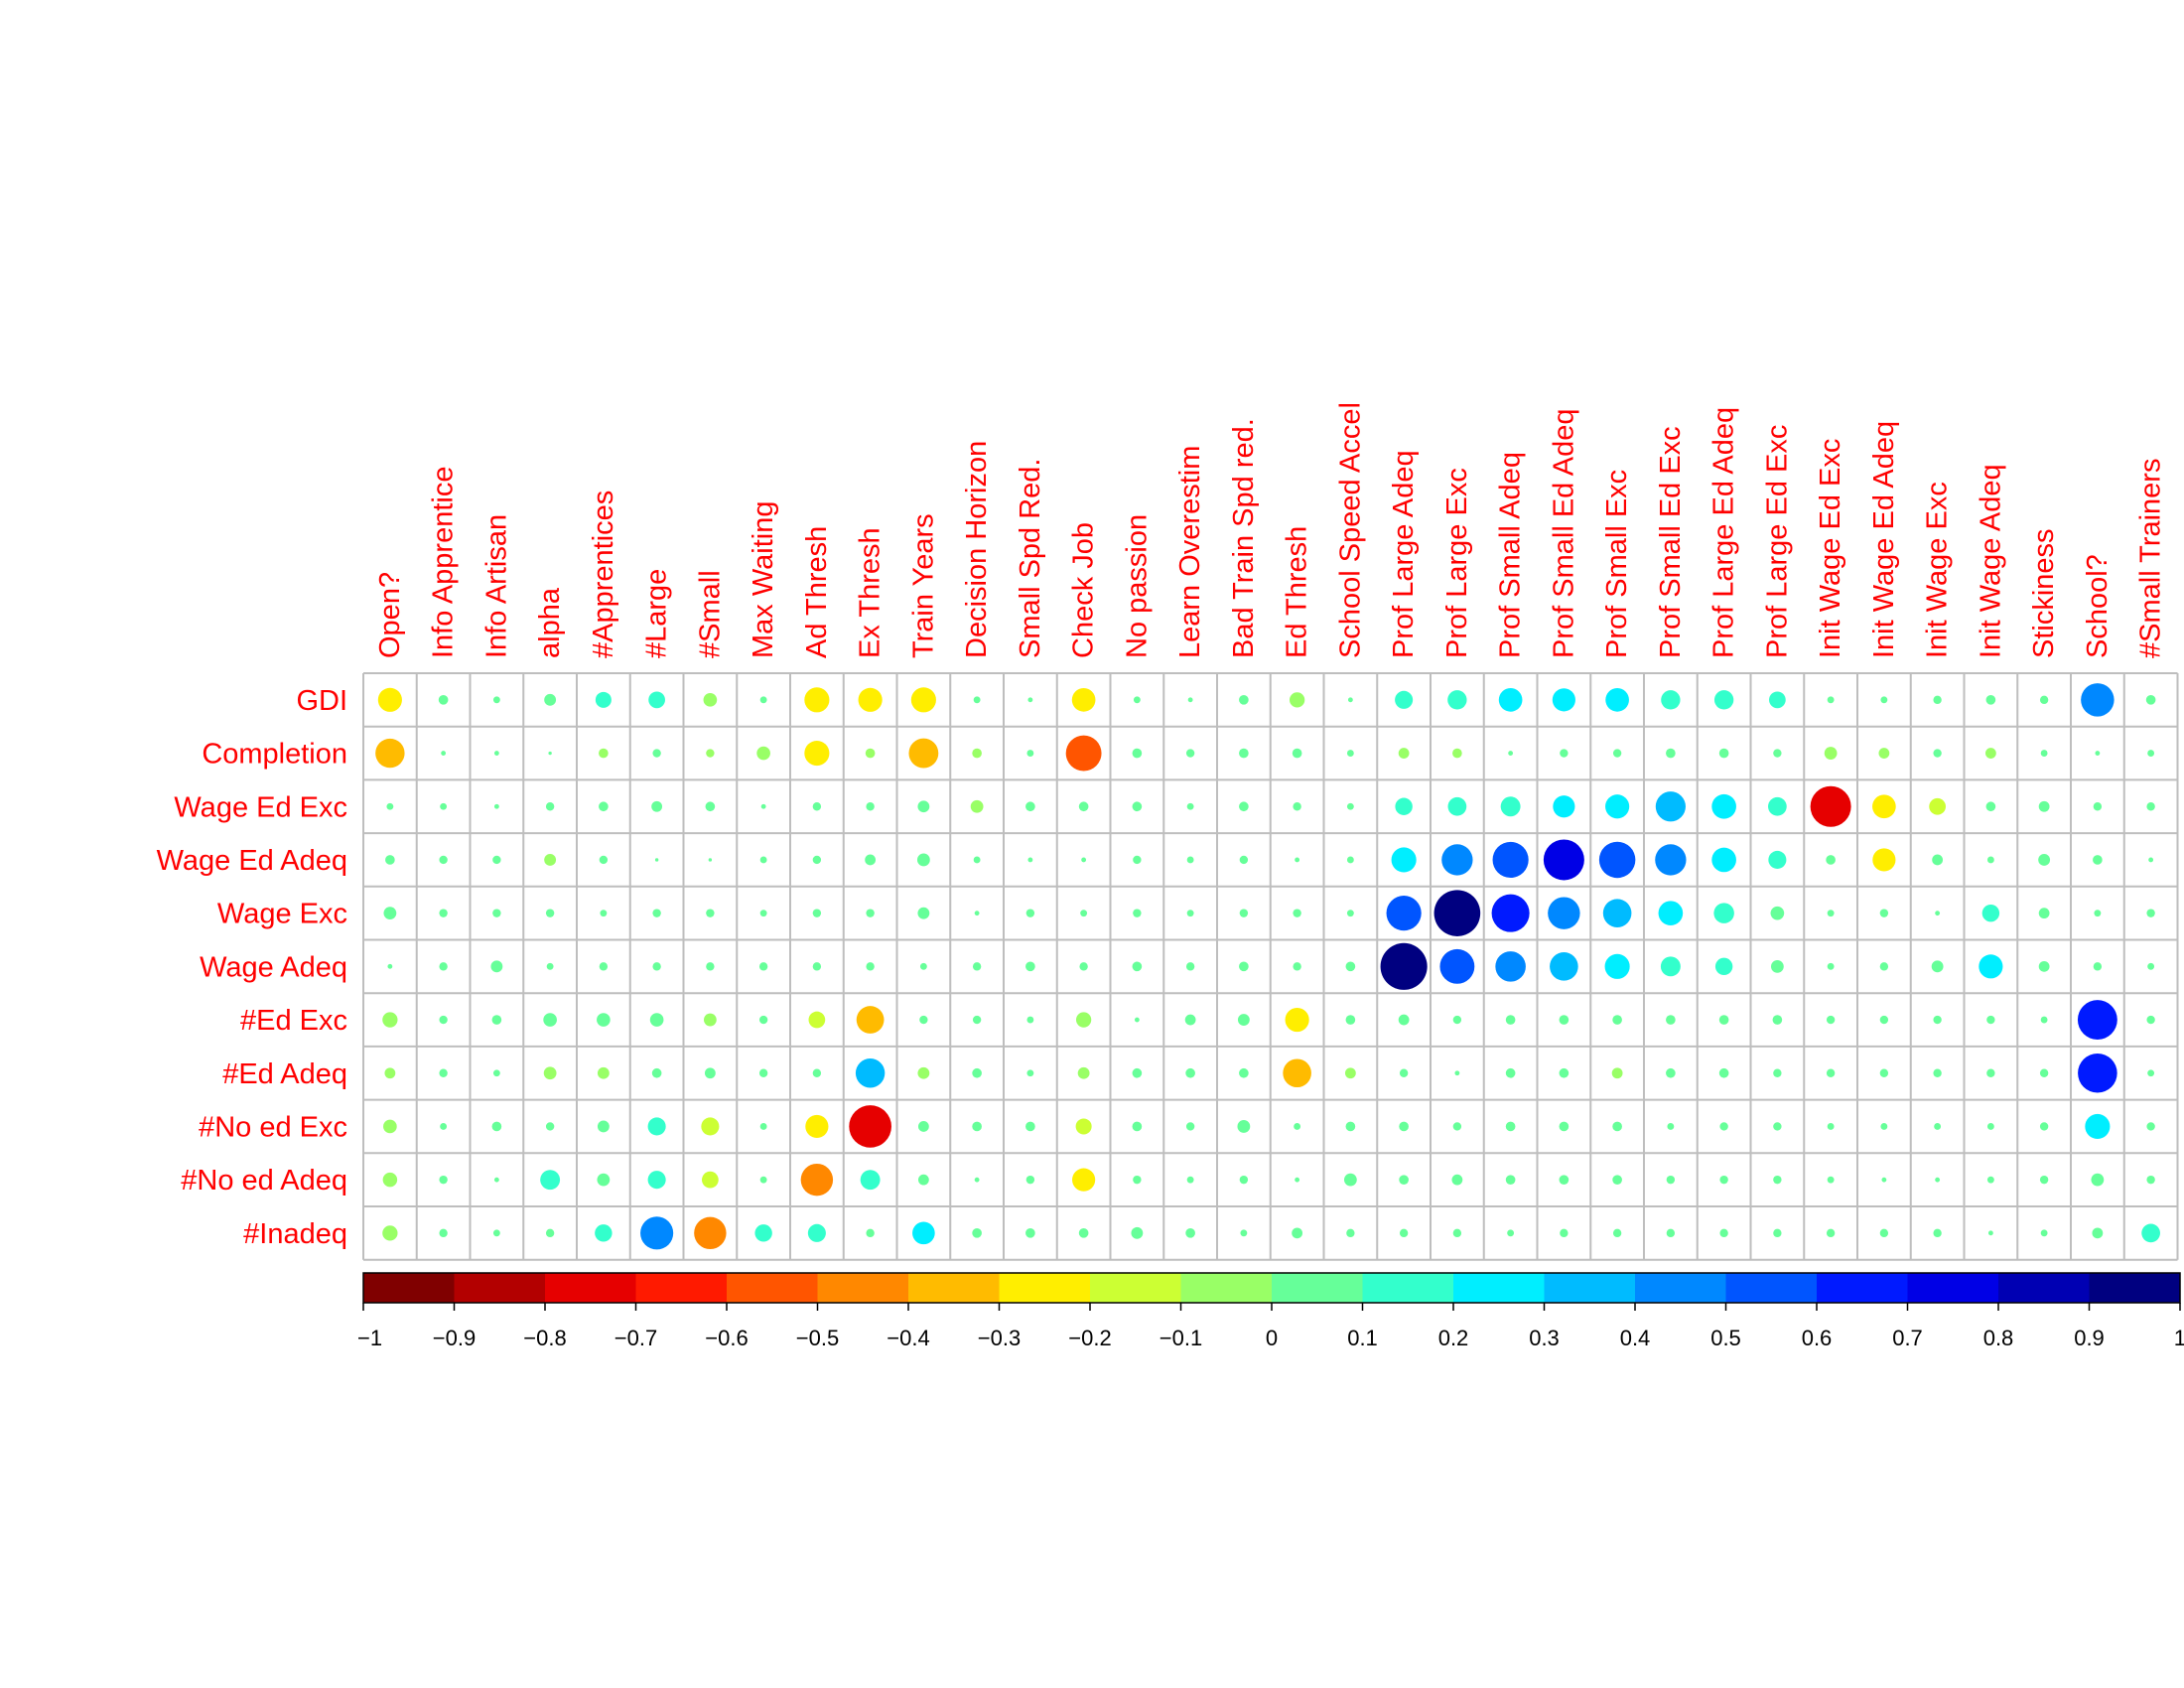 Image resolution: width=2184 pixels, height=1688 pixels. I want to click on column-label-max-waiting: Max Waiting, so click(763, 579).